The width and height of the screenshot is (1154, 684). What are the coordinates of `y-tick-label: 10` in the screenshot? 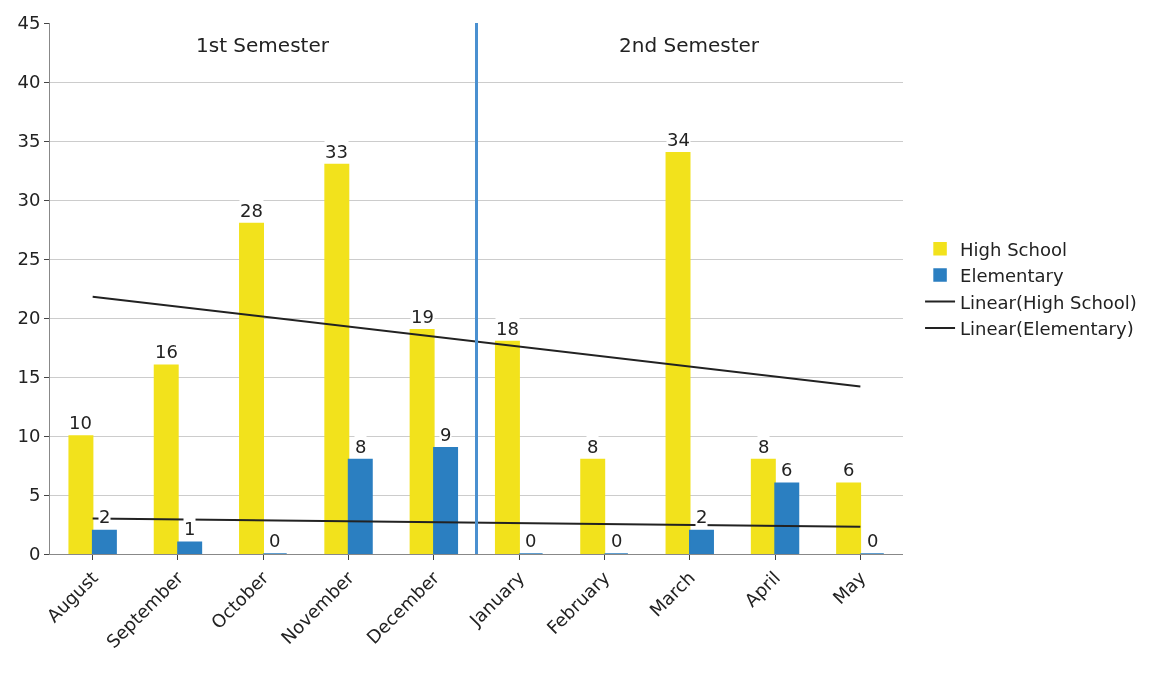 It's located at (29, 436).